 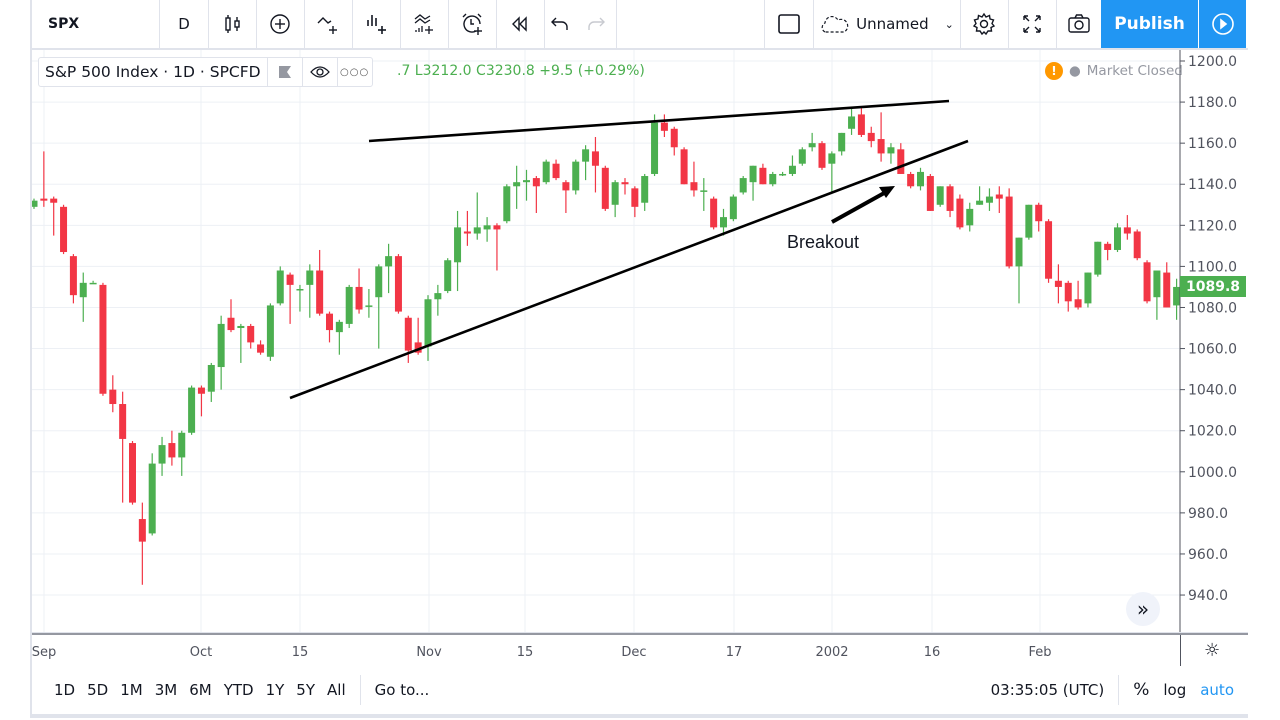 I want to click on range-6m: 6M, so click(x=200, y=690).